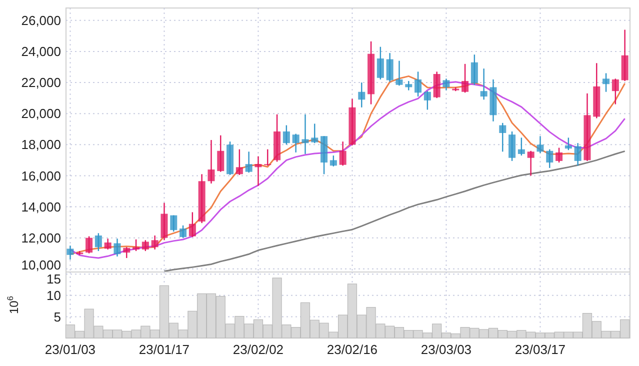 Image resolution: width=639 pixels, height=366 pixels. I want to click on y-tick-label: 22,000, so click(41, 82).